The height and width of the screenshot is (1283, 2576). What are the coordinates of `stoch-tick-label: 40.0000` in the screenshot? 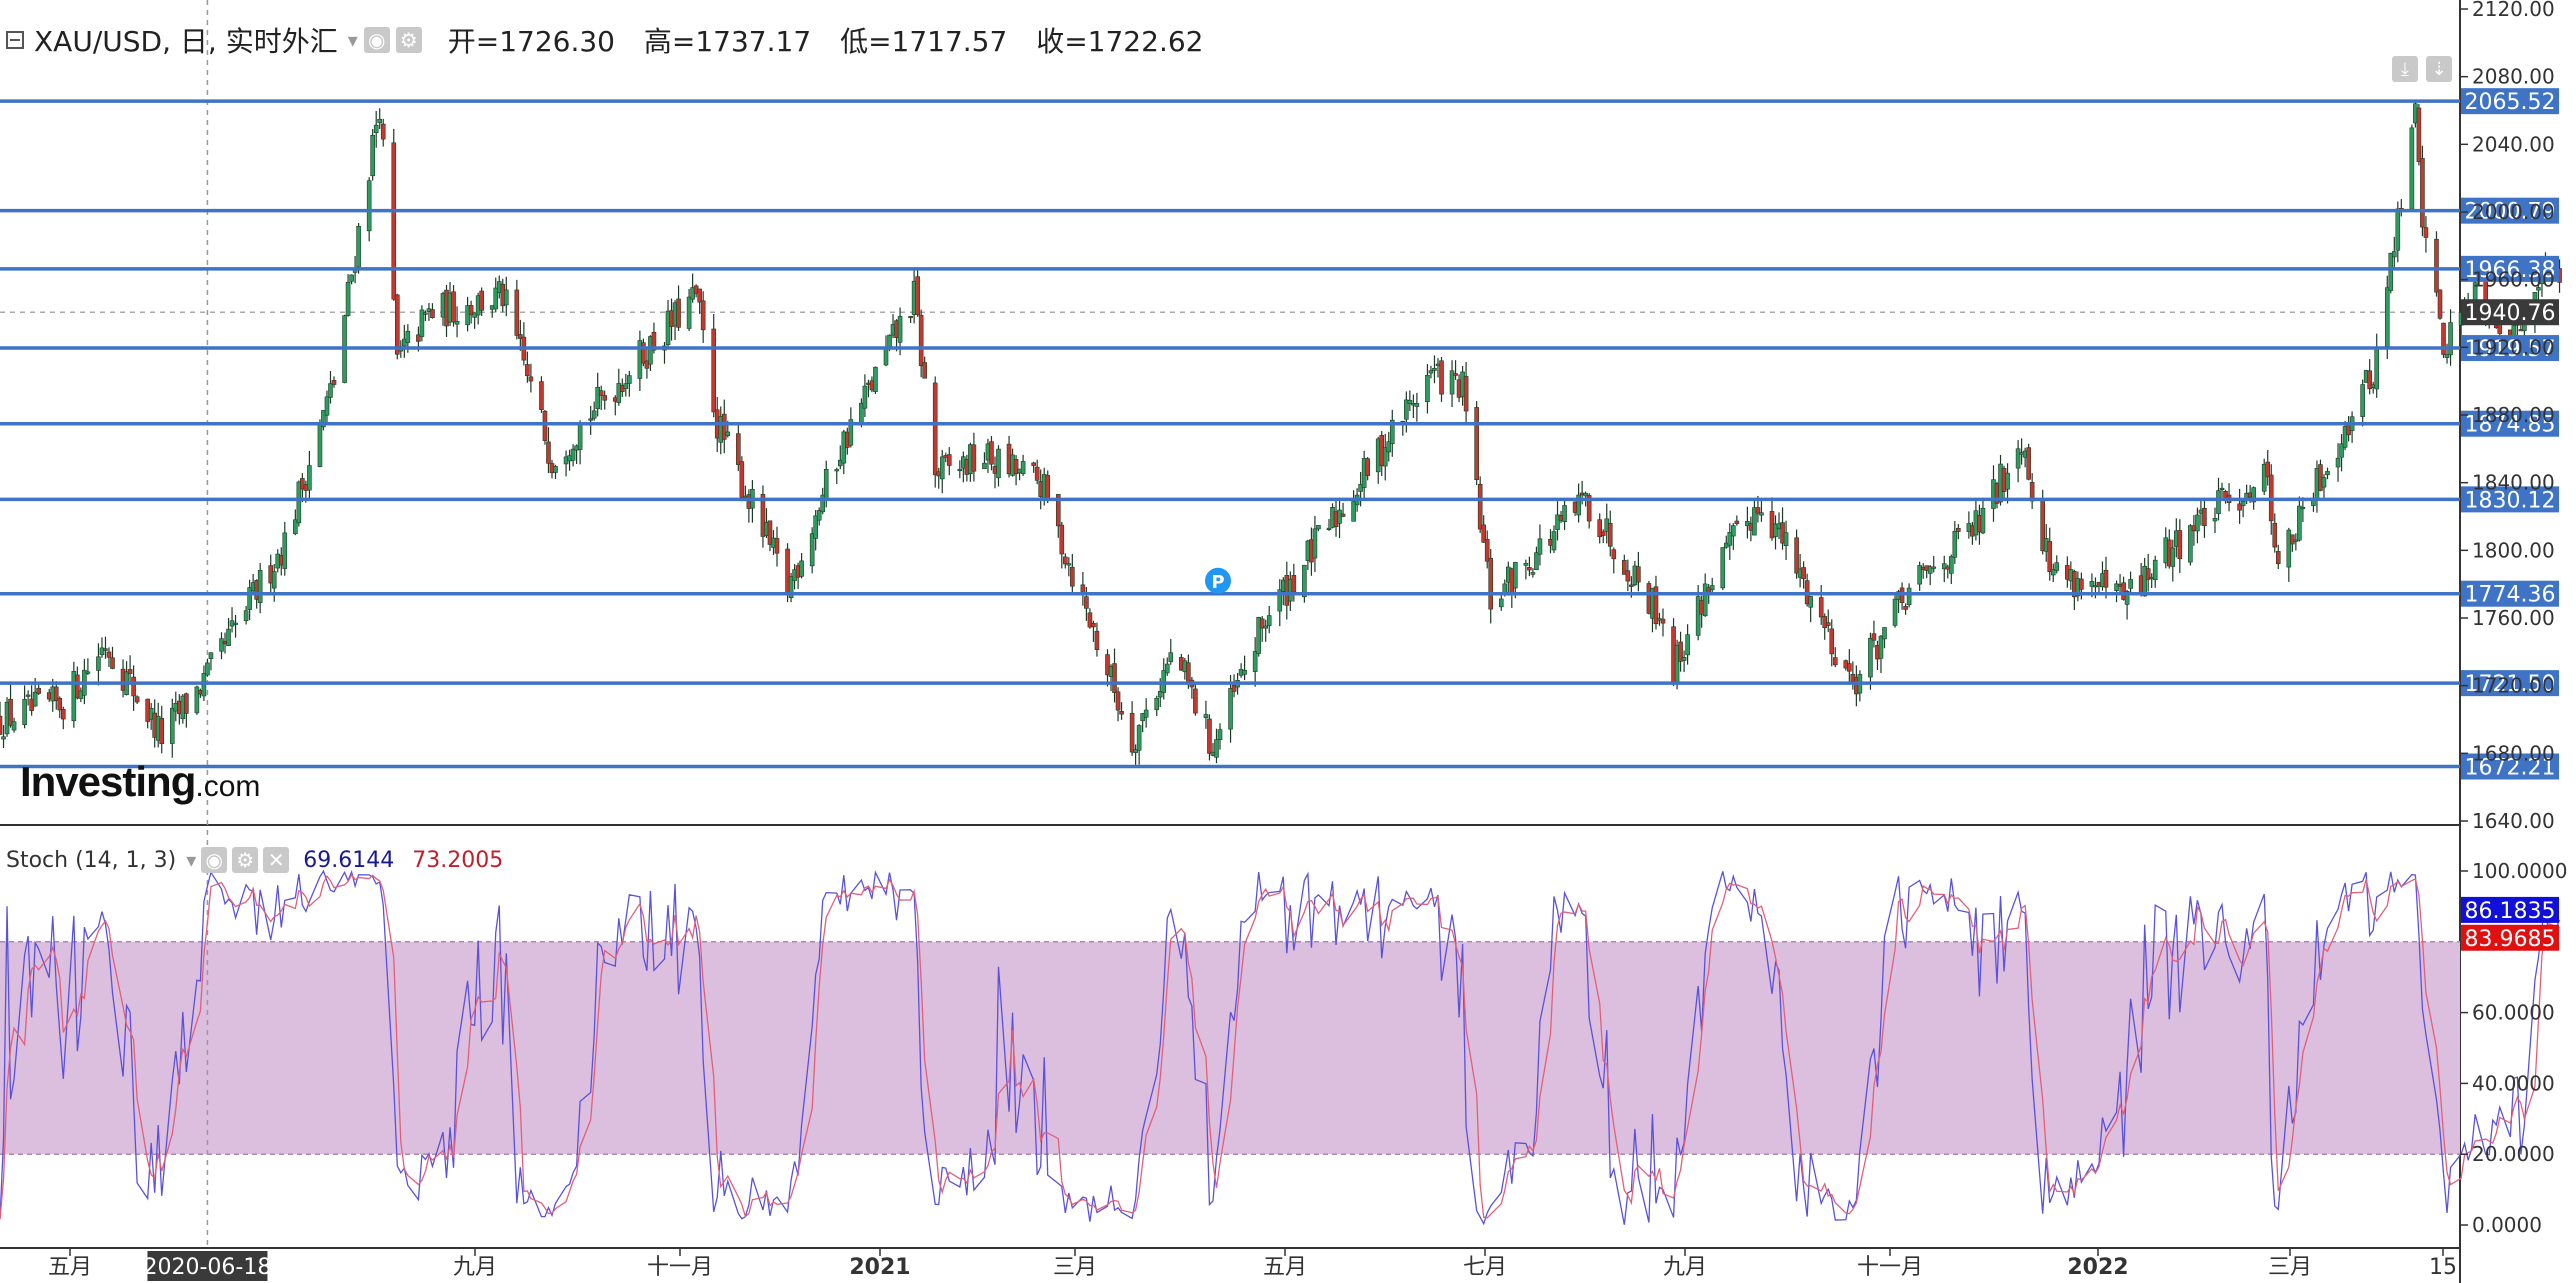 It's located at (2513, 1083).